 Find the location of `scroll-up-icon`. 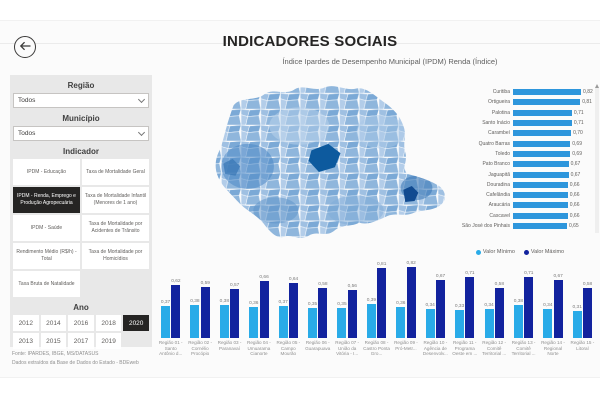

scroll-up-icon is located at coordinates (597, 86).